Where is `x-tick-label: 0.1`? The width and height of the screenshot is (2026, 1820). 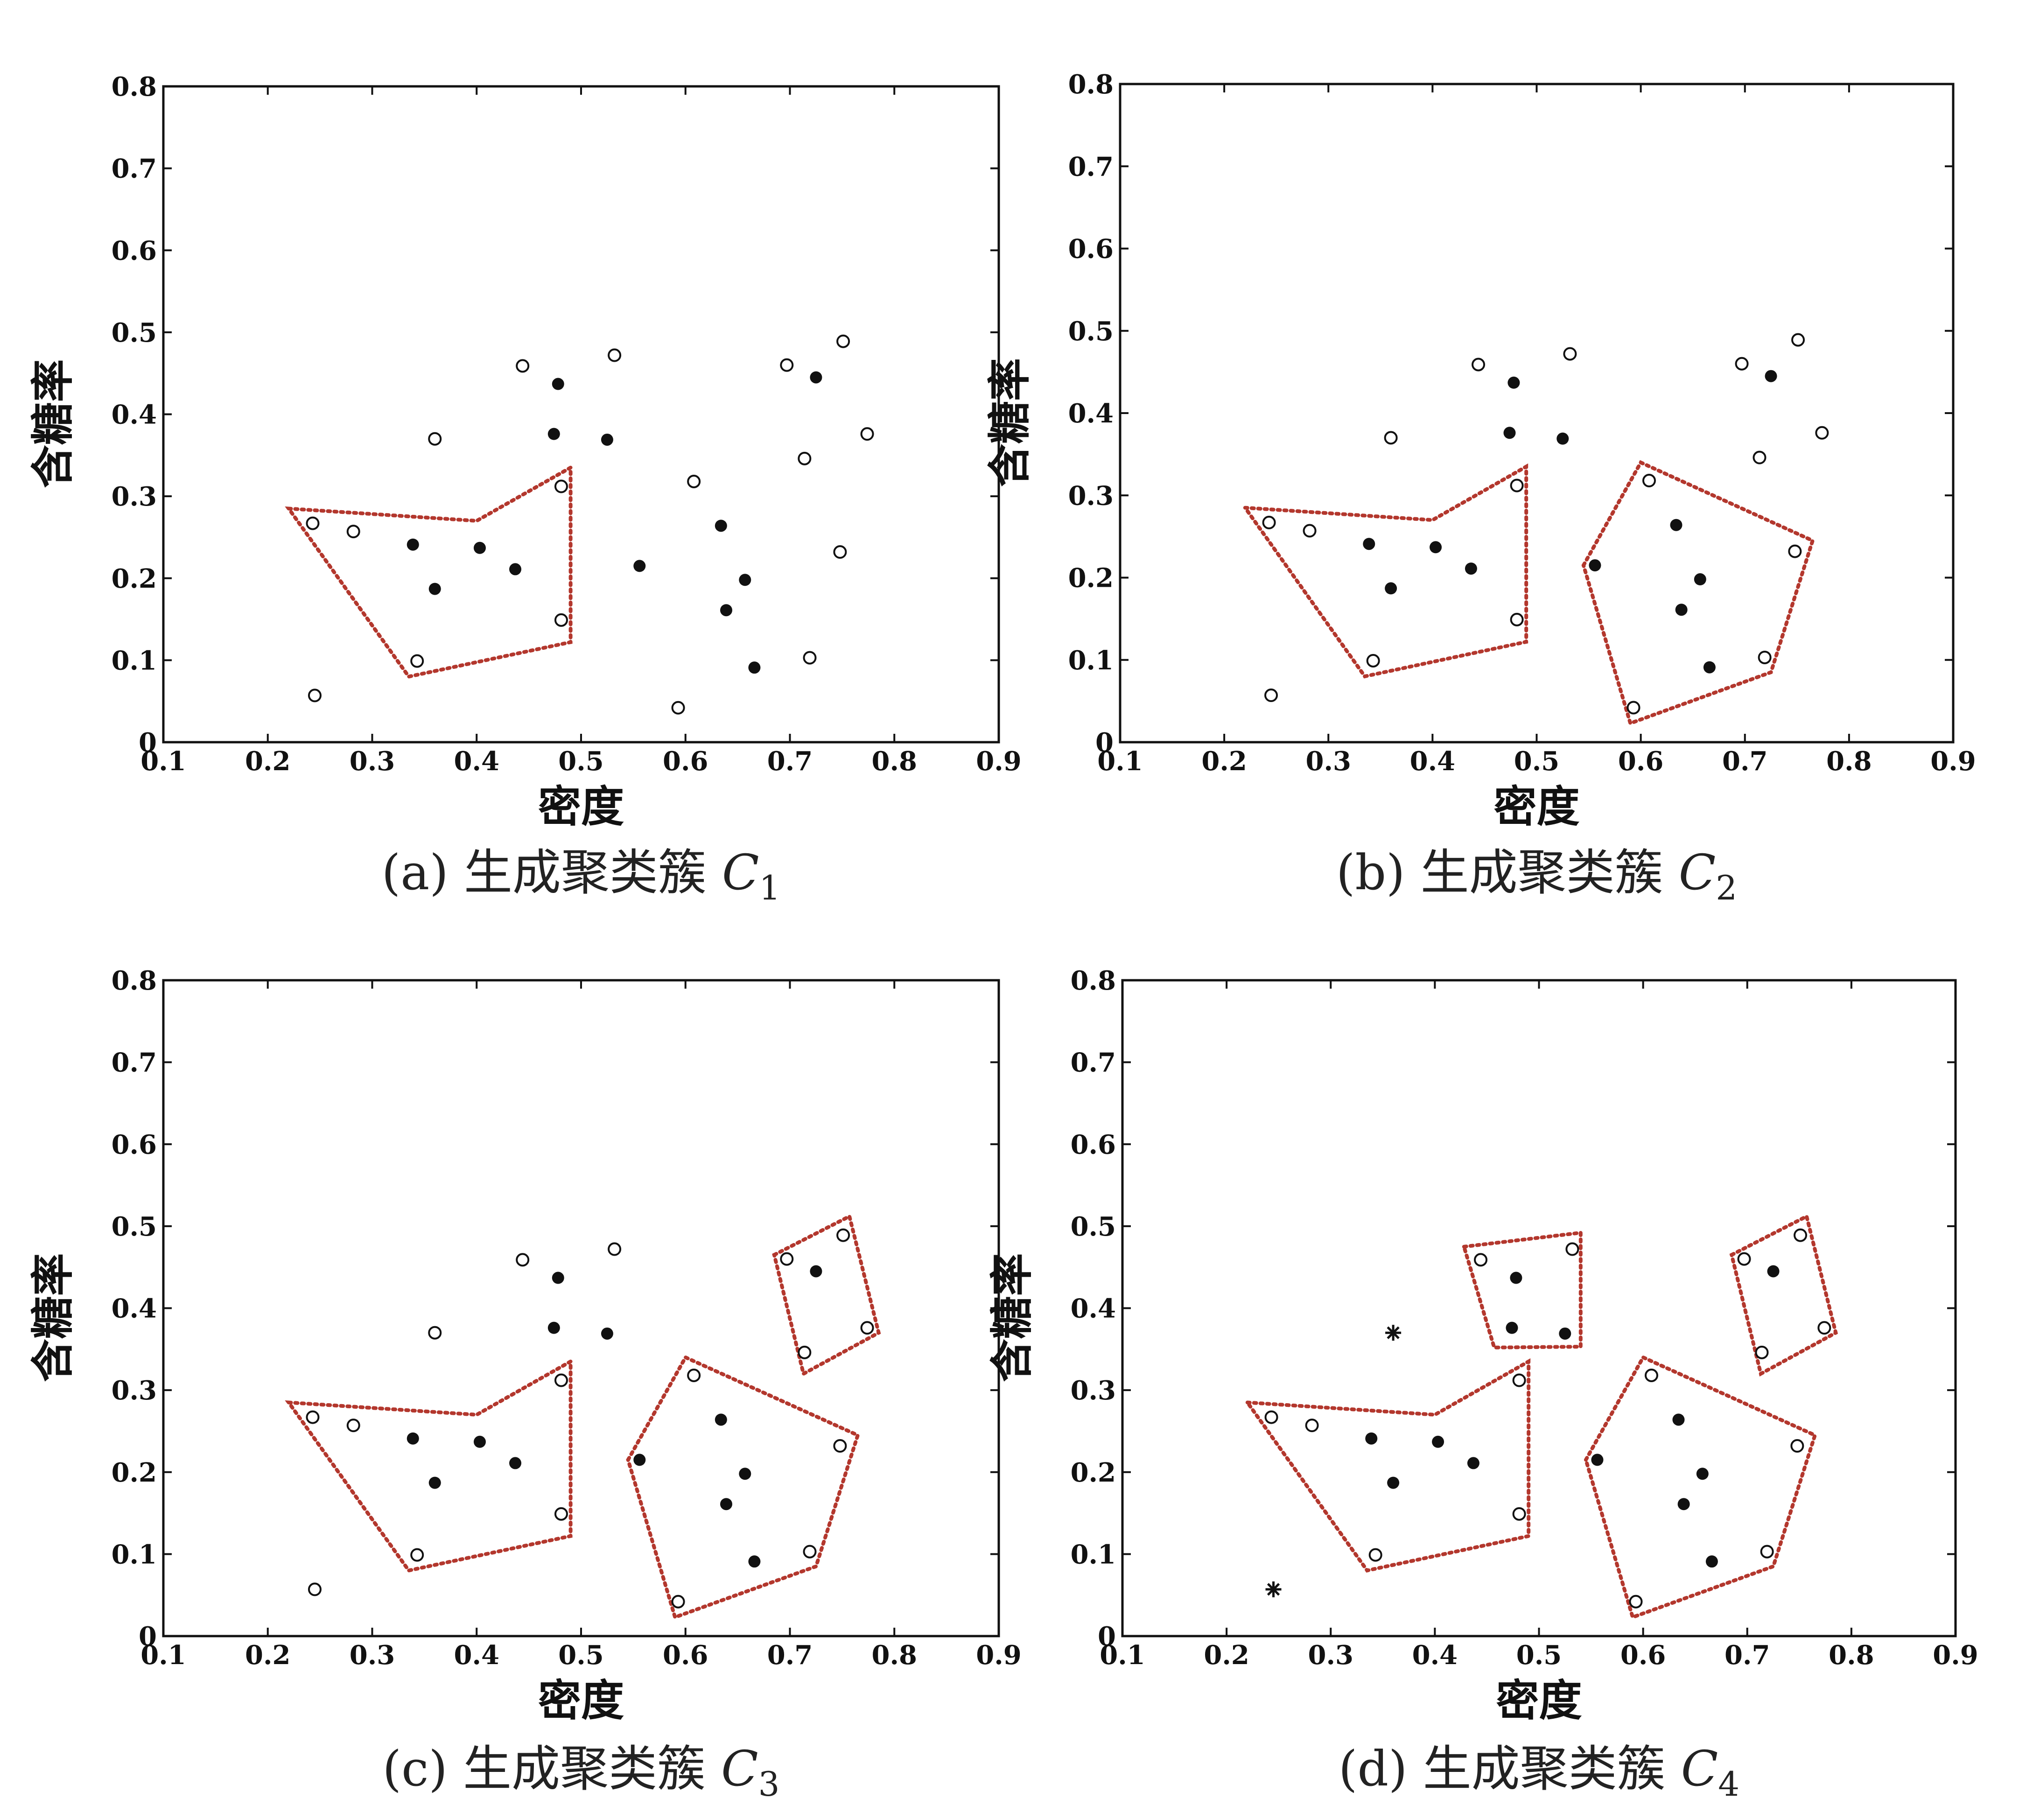
x-tick-label: 0.1 is located at coordinates (1122, 1655).